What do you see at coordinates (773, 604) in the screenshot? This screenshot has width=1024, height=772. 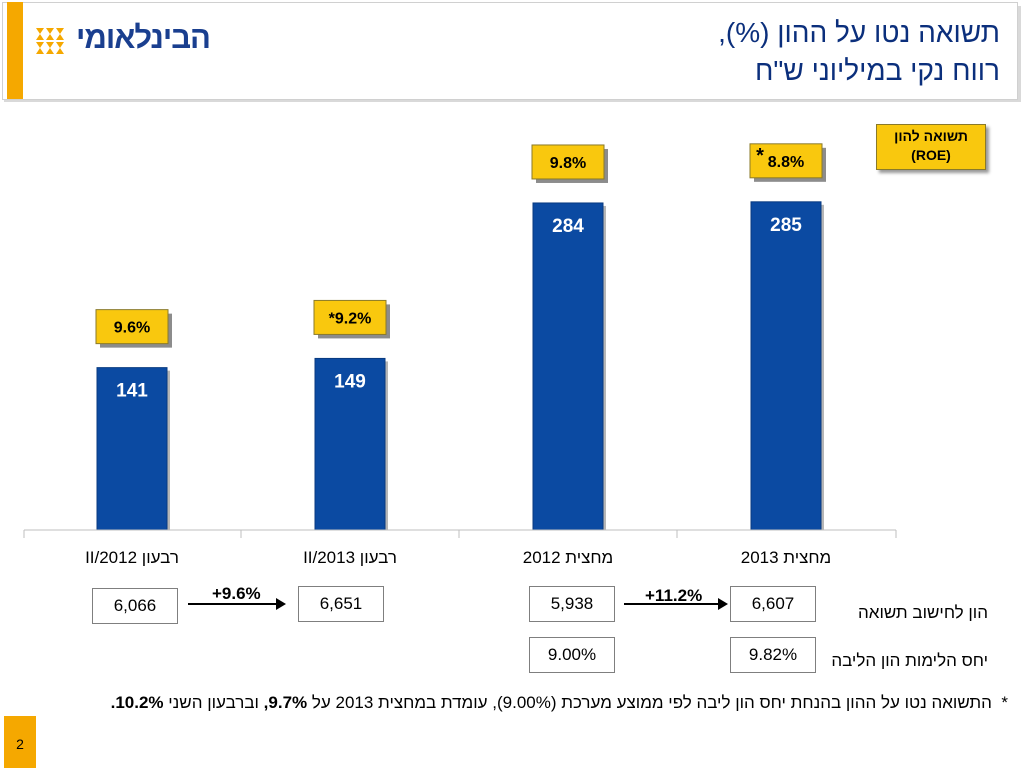 I see `equity-value-h1-2013: 6,607` at bounding box center [773, 604].